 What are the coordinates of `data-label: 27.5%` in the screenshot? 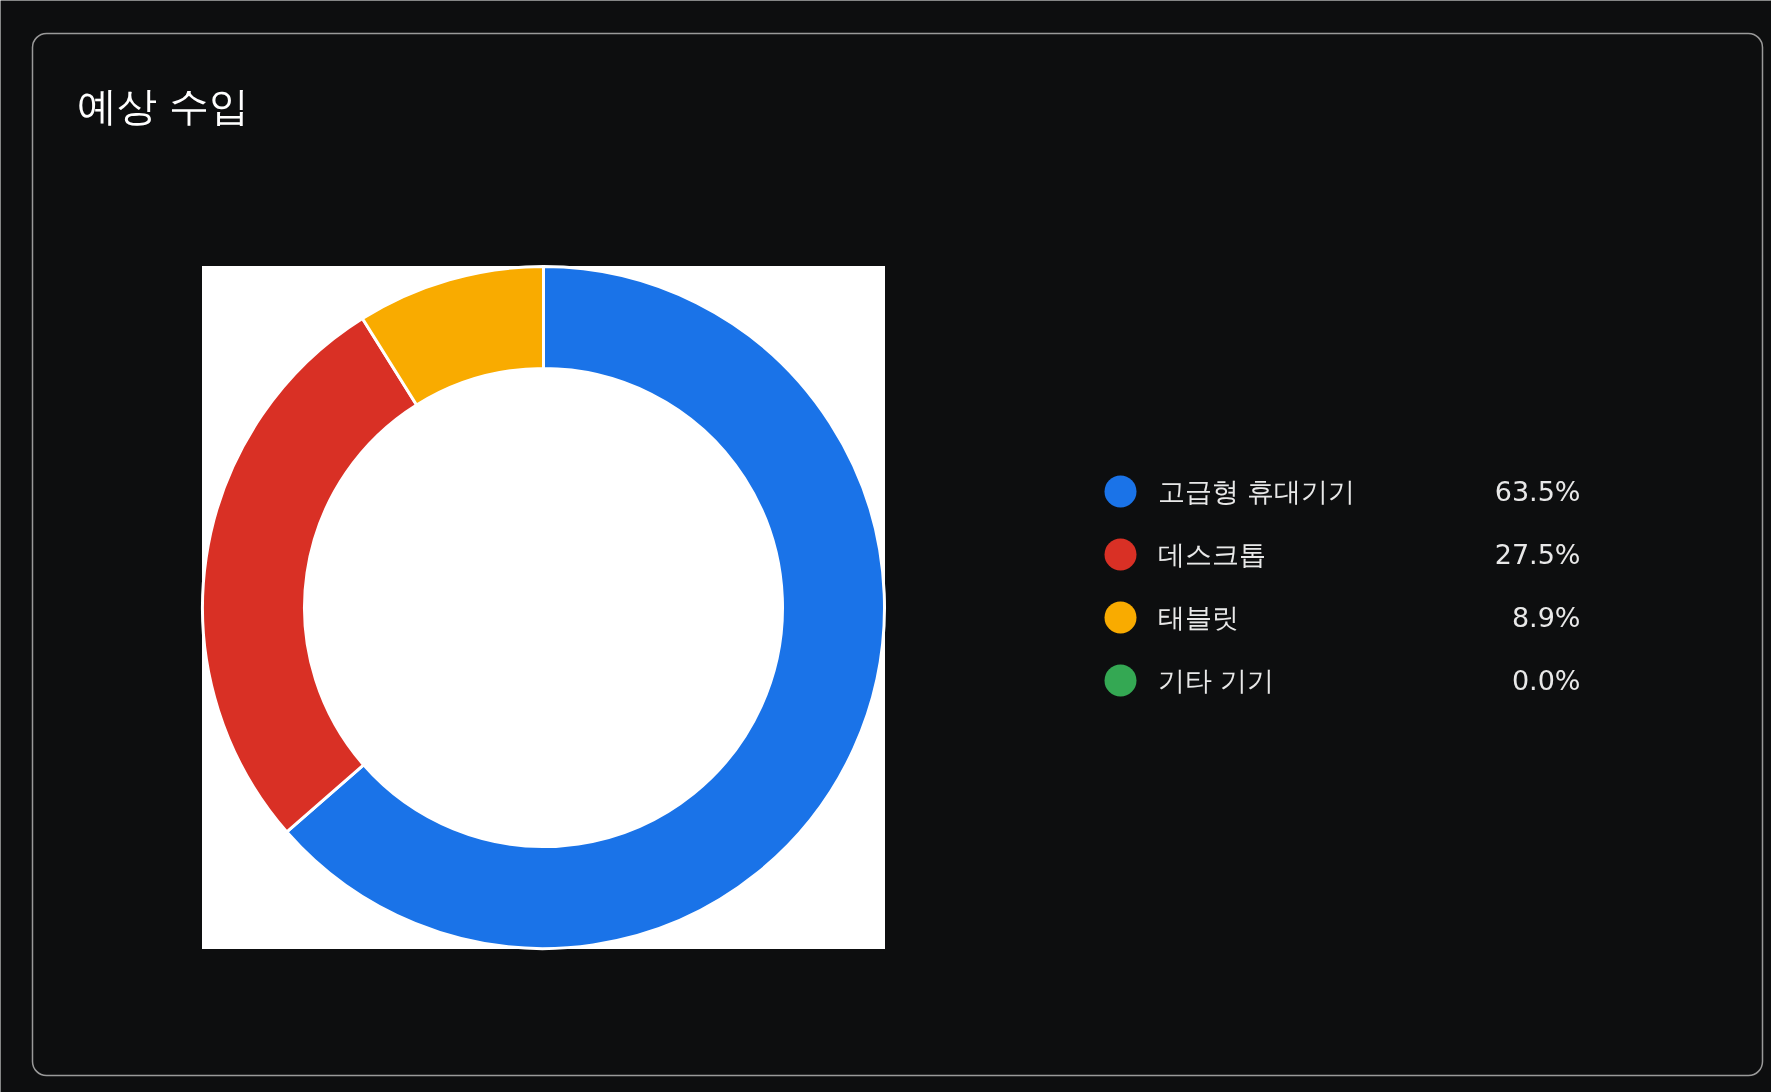 It's located at (1537, 554).